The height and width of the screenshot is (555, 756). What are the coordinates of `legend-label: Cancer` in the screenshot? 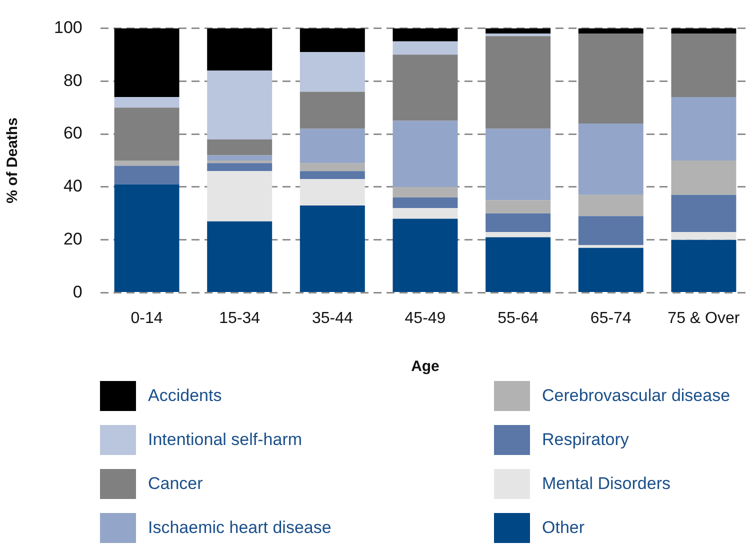 It's located at (175, 484).